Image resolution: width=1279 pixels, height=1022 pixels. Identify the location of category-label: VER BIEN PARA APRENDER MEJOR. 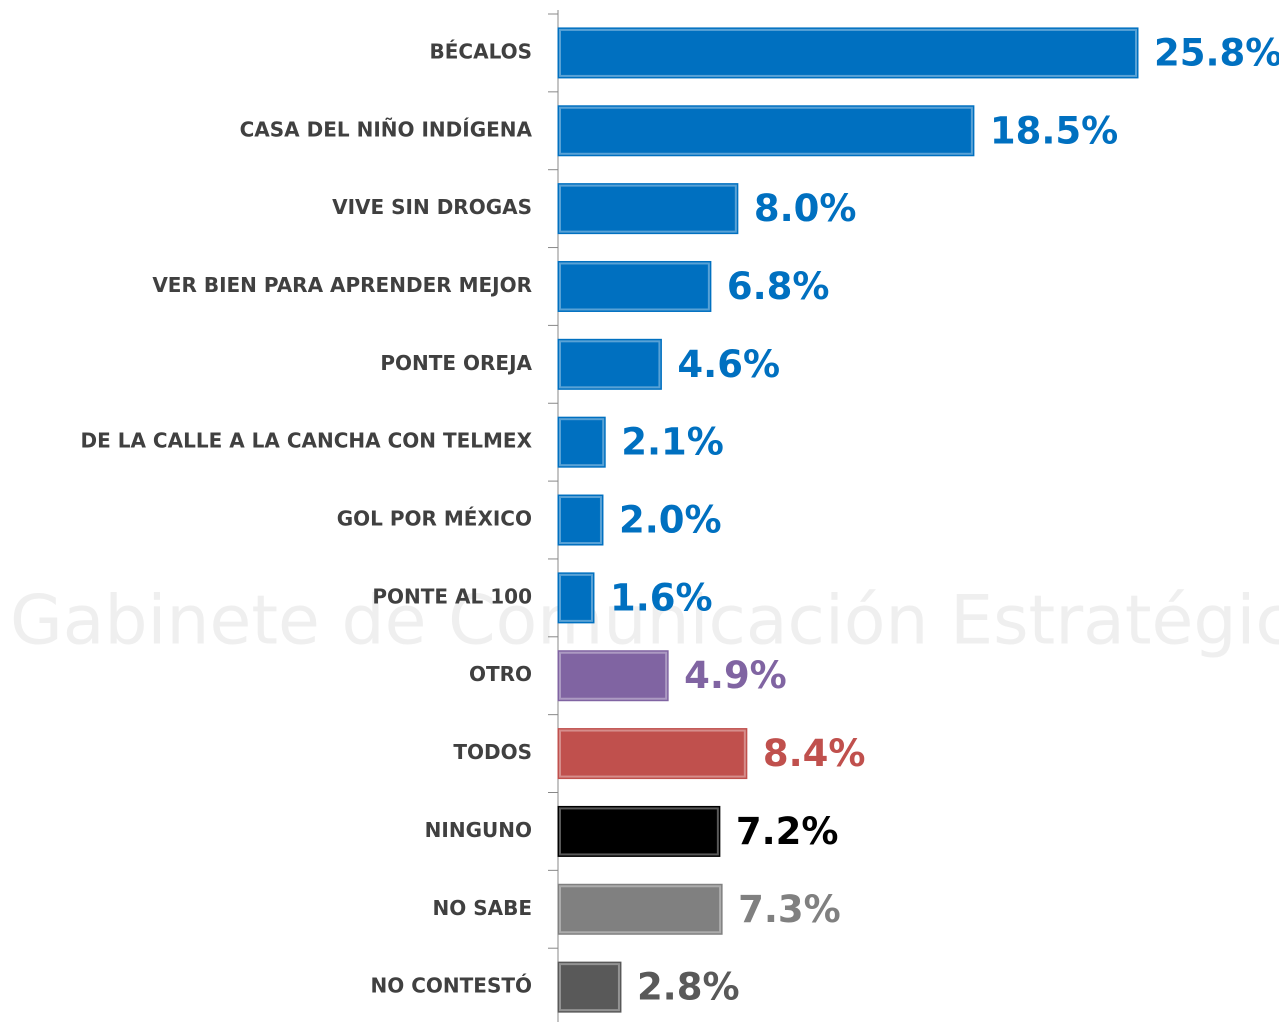
(342, 285).